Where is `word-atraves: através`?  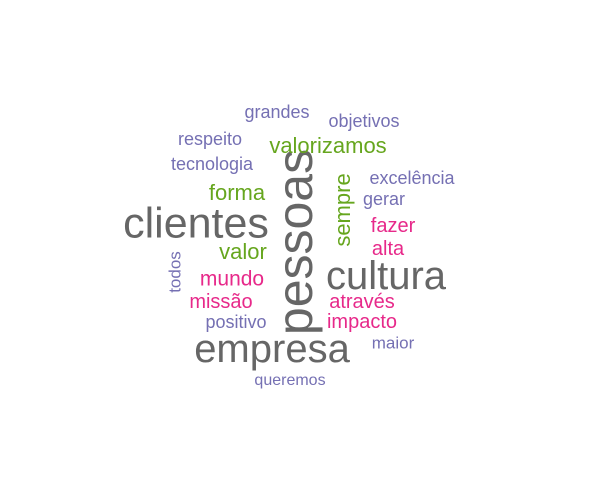 word-atraves: através is located at coordinates (362, 302).